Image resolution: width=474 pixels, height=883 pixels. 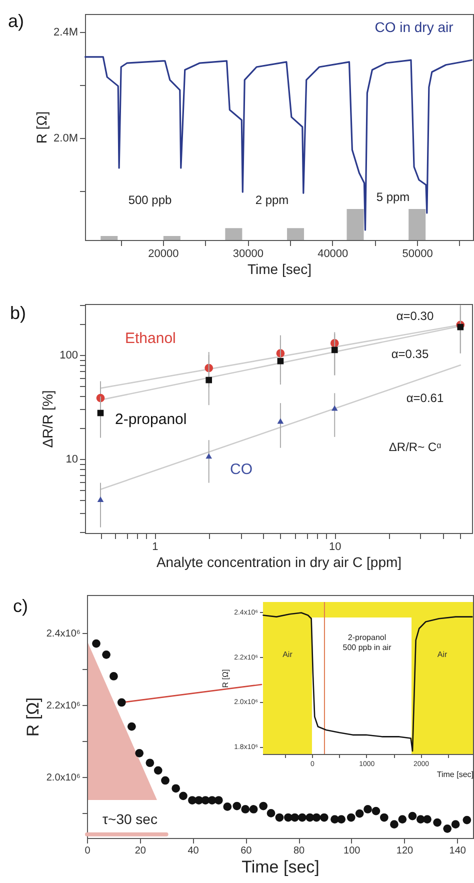 I want to click on x-tick-label: 120, so click(x=405, y=851).